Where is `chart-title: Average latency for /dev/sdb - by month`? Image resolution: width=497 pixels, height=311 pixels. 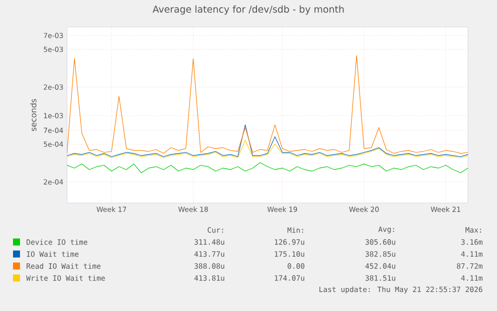 chart-title: Average latency for /dev/sdb - by month is located at coordinates (248, 10).